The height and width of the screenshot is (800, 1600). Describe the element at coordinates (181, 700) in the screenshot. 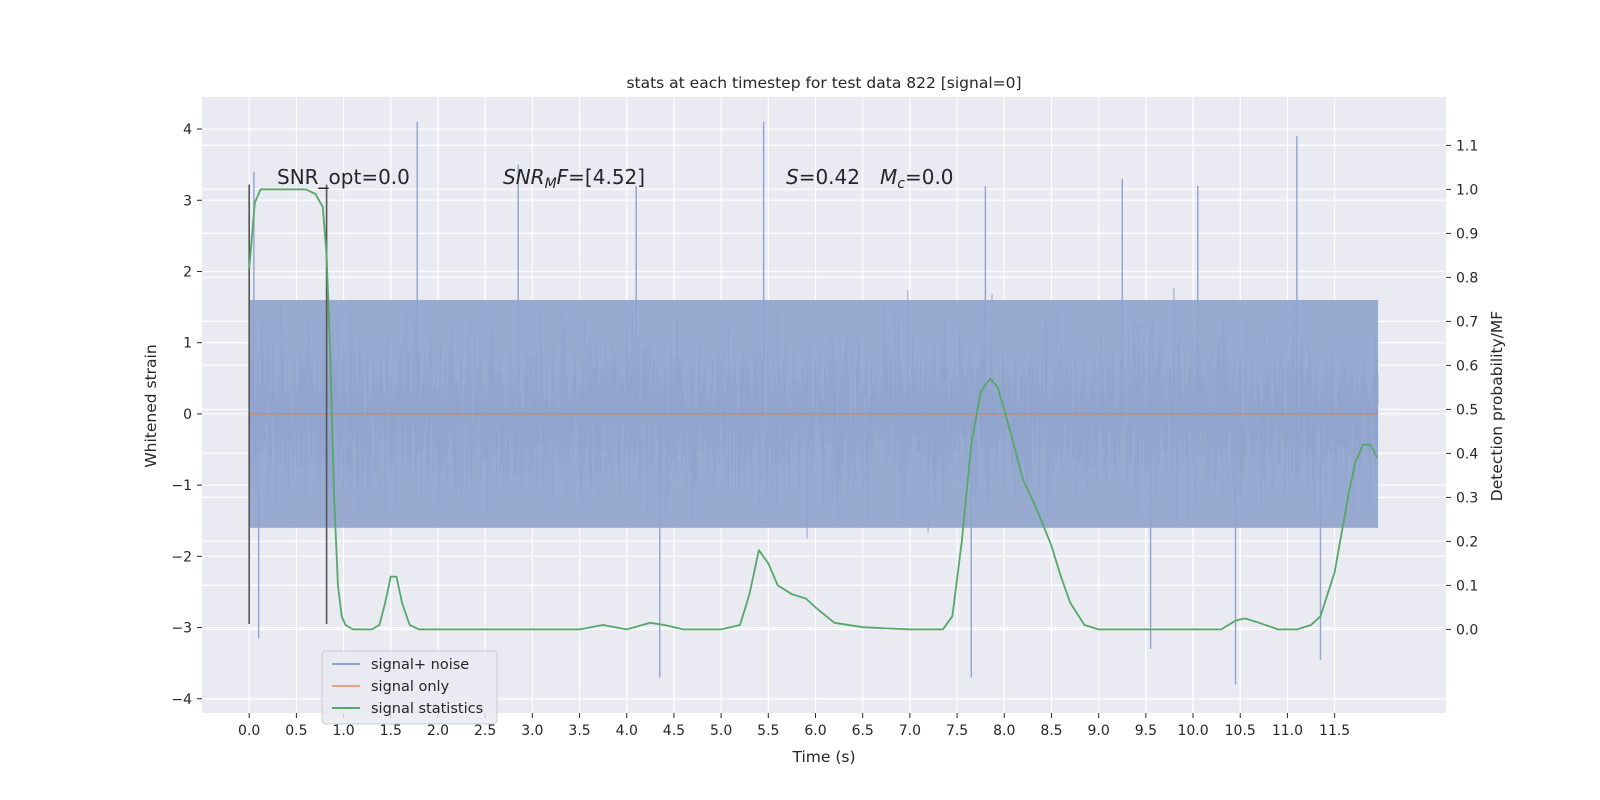

I see `y-left-tick-label: −4` at that location.